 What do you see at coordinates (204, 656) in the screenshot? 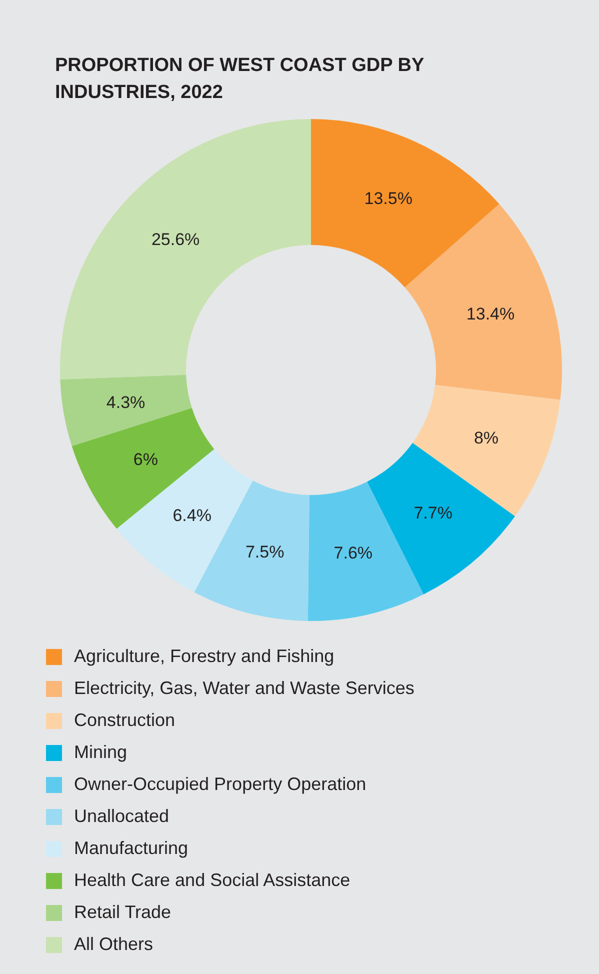
I see `legend-label: Agriculture, Forestry and Fishing` at bounding box center [204, 656].